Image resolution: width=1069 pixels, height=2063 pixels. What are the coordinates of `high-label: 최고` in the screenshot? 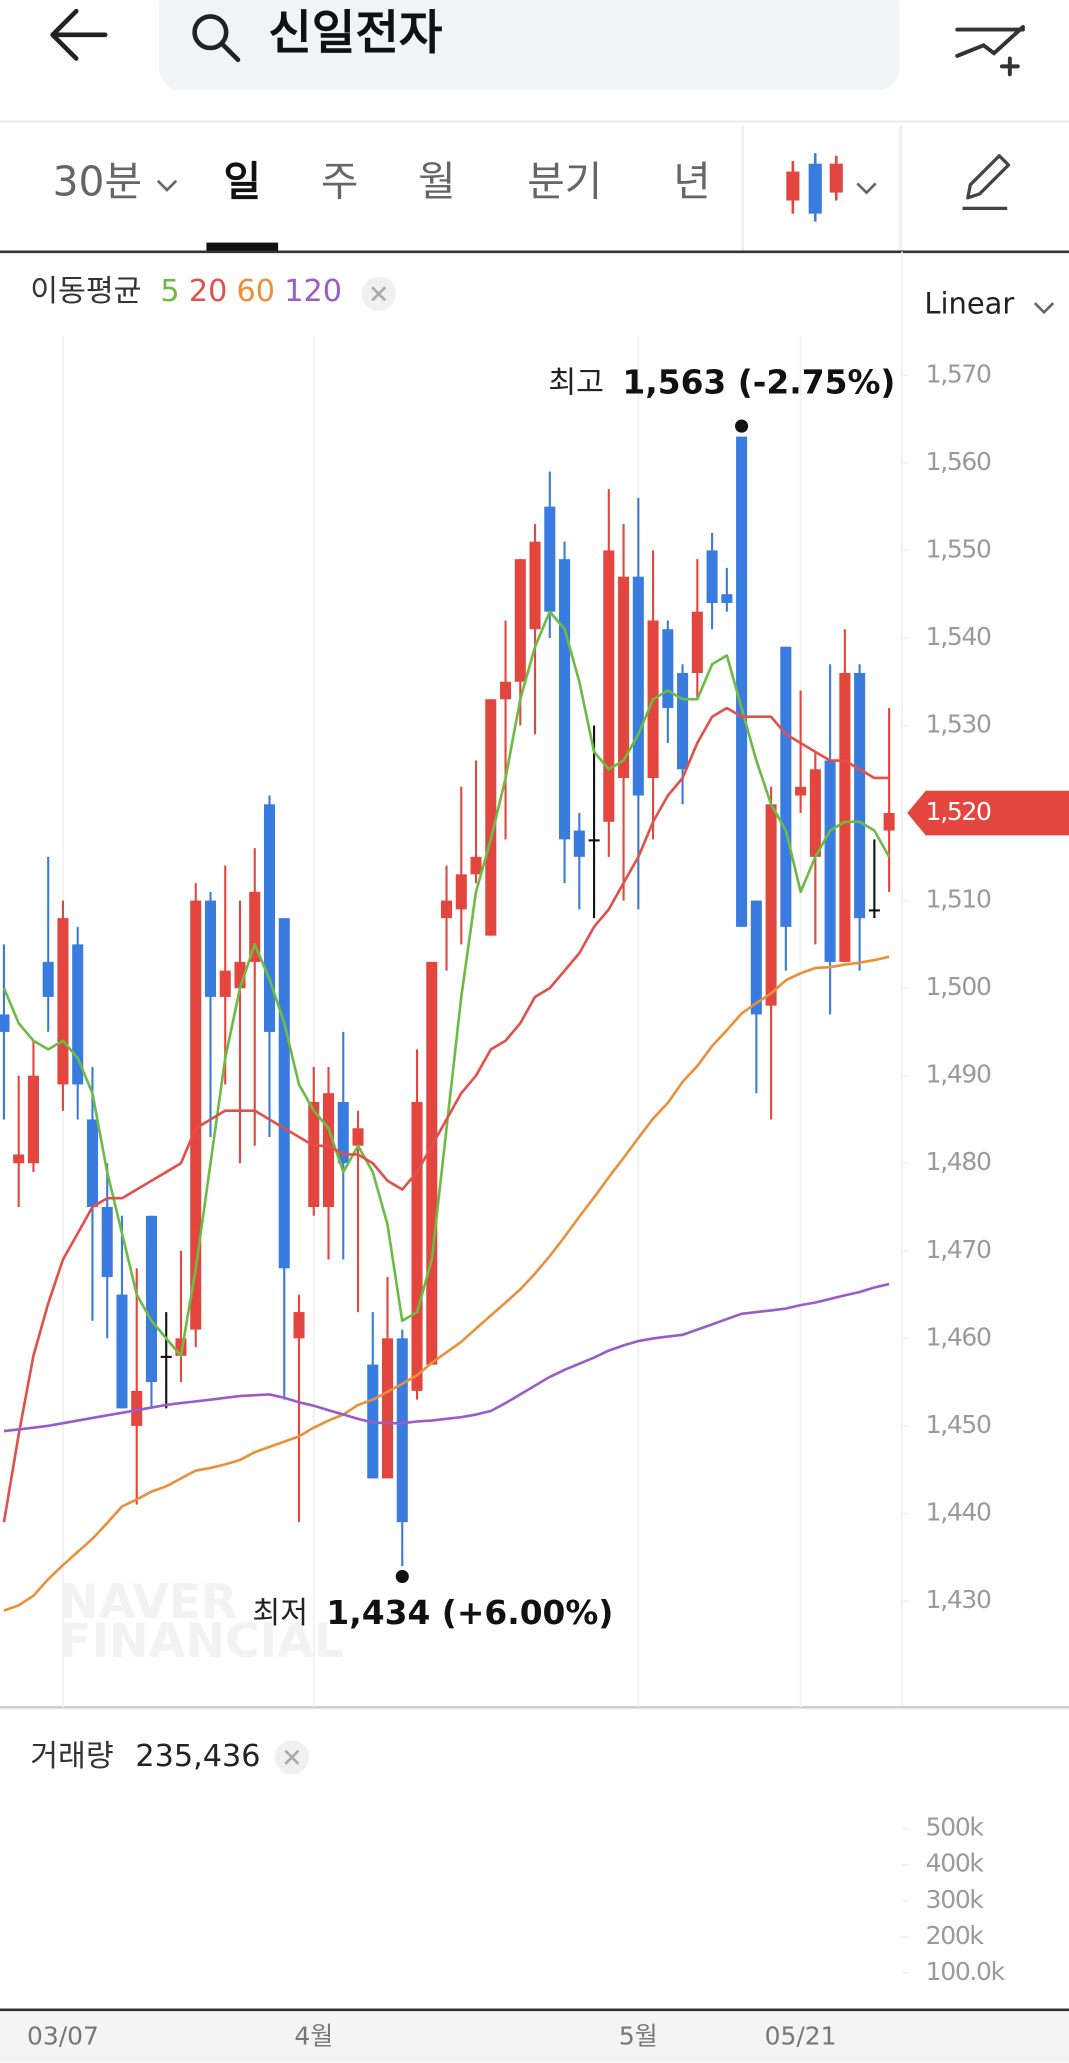 It's located at (576, 383).